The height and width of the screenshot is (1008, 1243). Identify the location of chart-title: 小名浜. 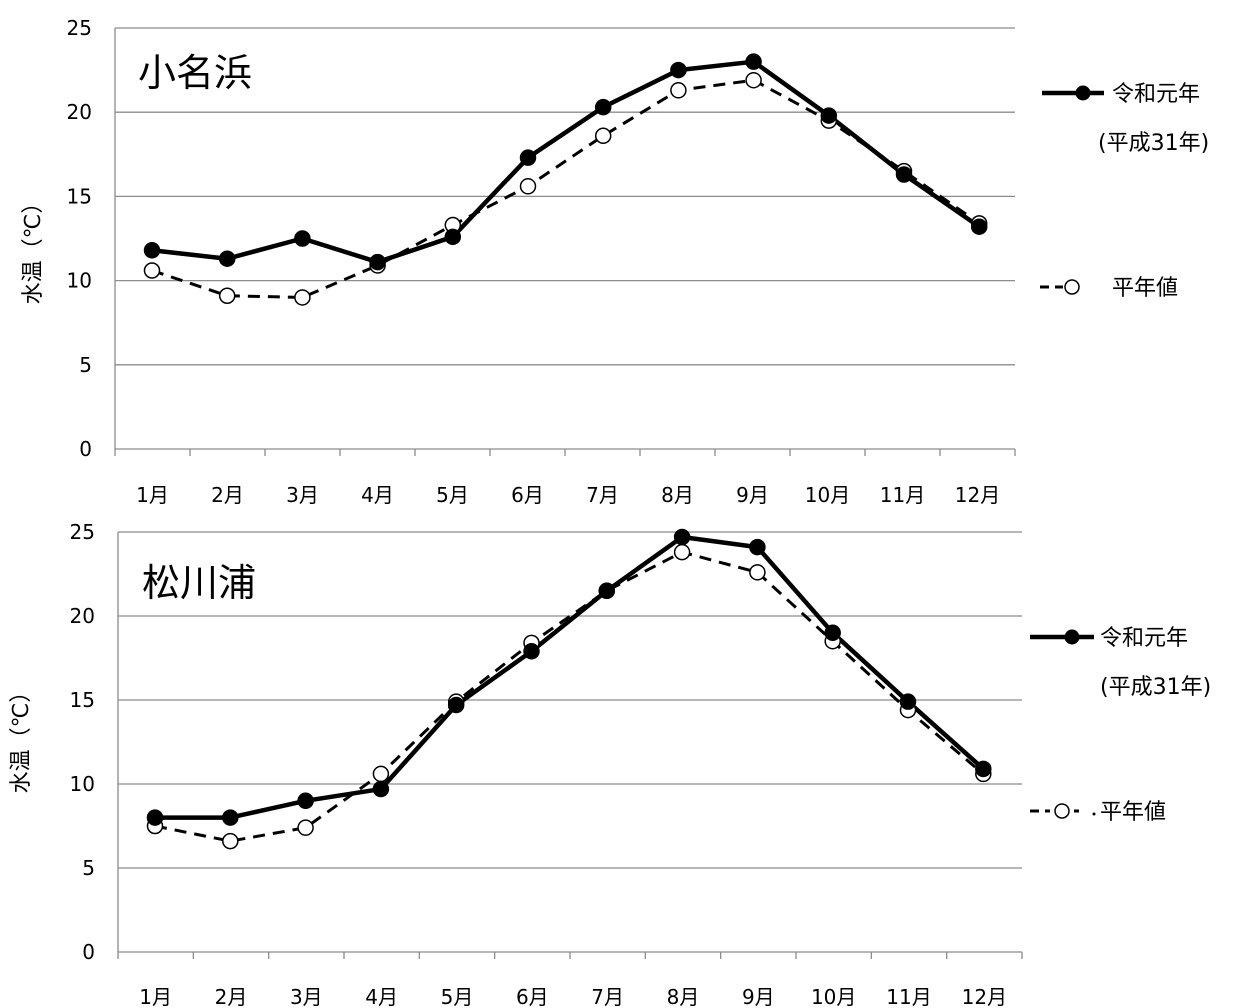
(195, 73).